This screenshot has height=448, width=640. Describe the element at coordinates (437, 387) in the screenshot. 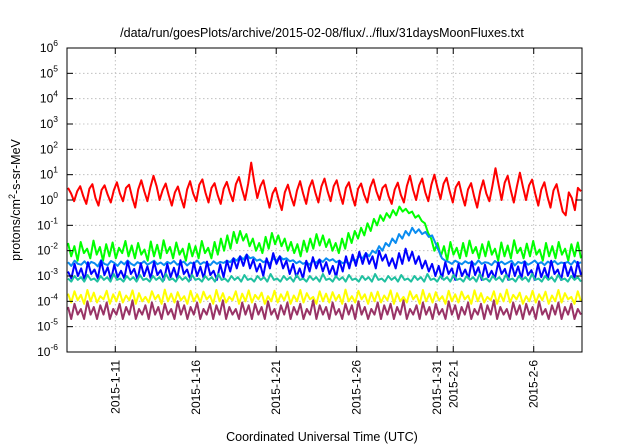

I see `x-tick-label: 2015-1-31` at that location.